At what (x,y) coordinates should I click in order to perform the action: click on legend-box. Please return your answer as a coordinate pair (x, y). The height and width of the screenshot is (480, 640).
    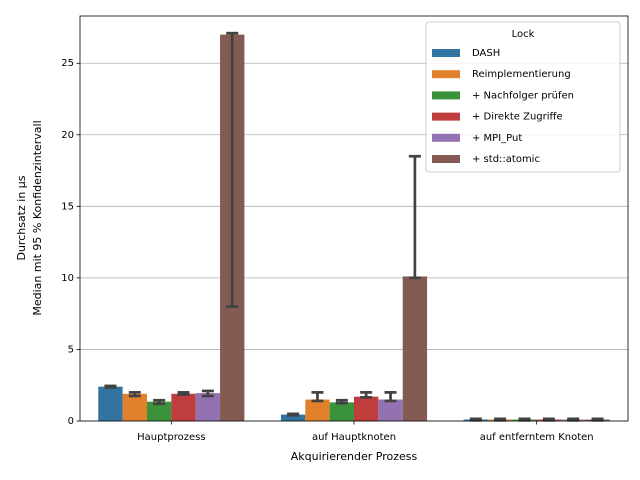
    Looking at the image, I should click on (523, 97).